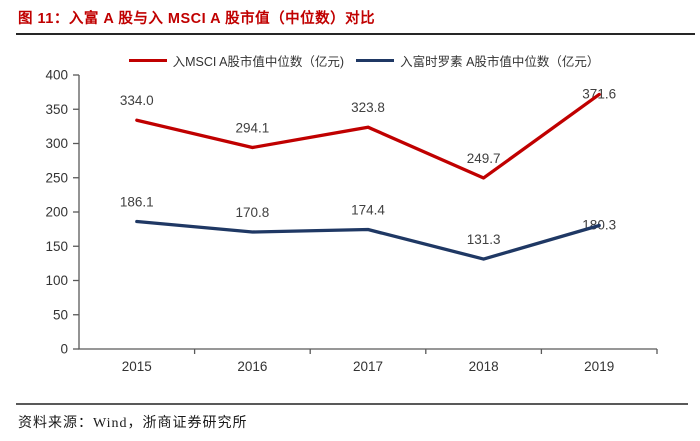 The height and width of the screenshot is (441, 700). Describe the element at coordinates (258, 62) in the screenshot. I see `legend-label: 入MSCI A股市值中位数（亿元)` at that location.